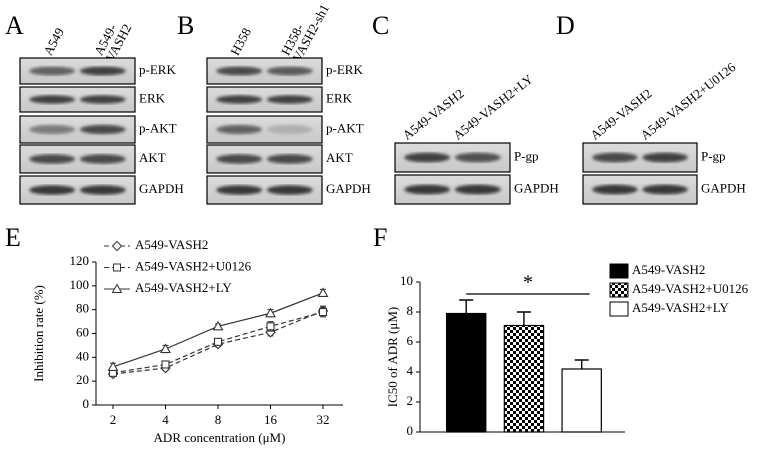 This screenshot has width=767, height=449. I want to click on series-line, so click(218, 342).